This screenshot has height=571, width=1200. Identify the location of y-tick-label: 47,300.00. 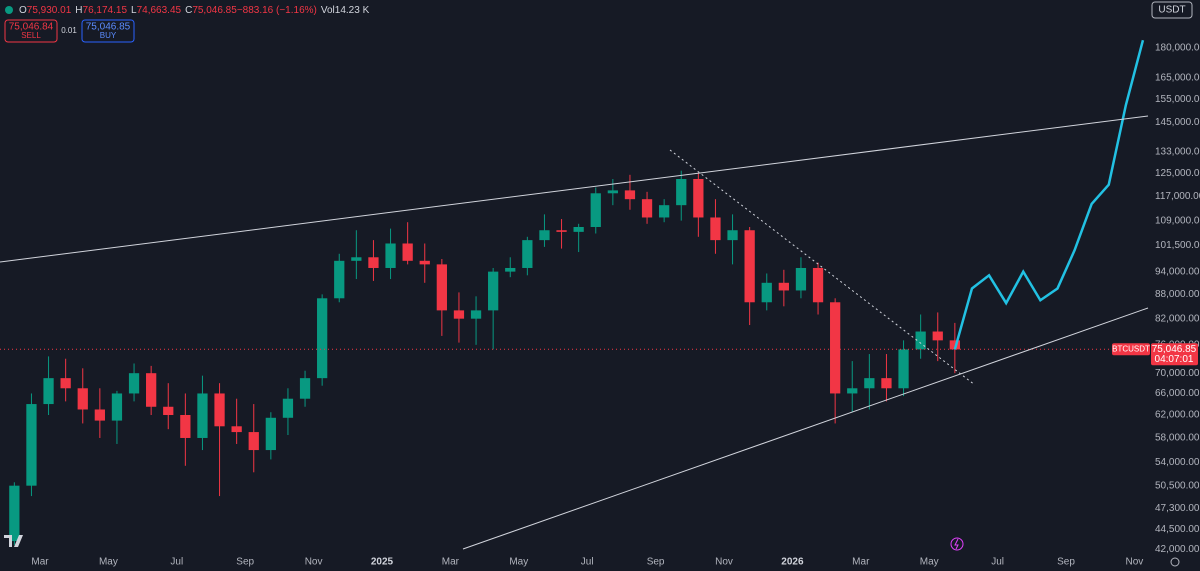
(1177, 508).